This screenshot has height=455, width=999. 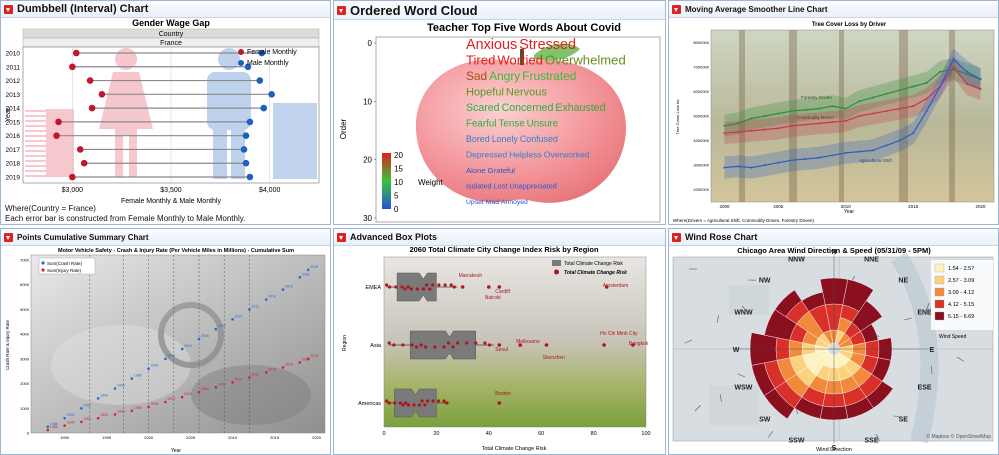 I want to click on x-tick-label: 2000, so click(x=724, y=206).